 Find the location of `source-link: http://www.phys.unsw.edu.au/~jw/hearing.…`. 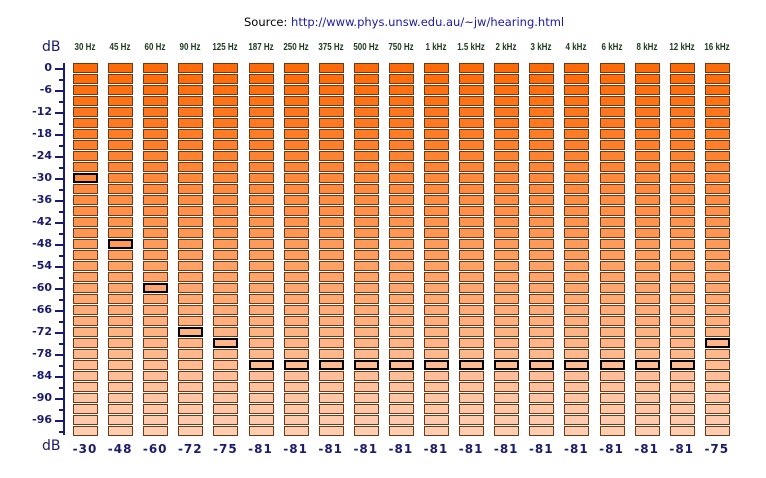

source-link: http://www.phys.unsw.edu.au/~jw/hearing.… is located at coordinates (428, 22).